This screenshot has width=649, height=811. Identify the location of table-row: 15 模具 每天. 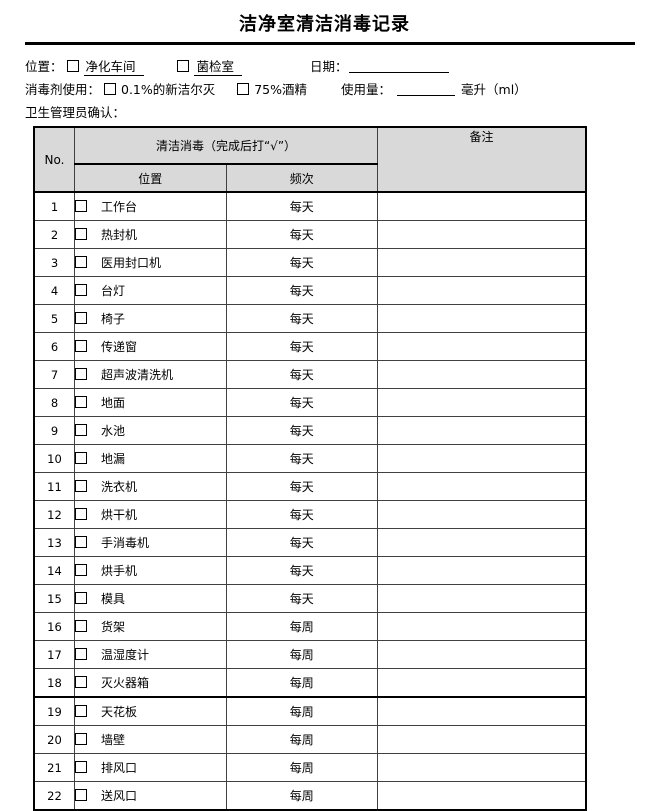
(310, 598).